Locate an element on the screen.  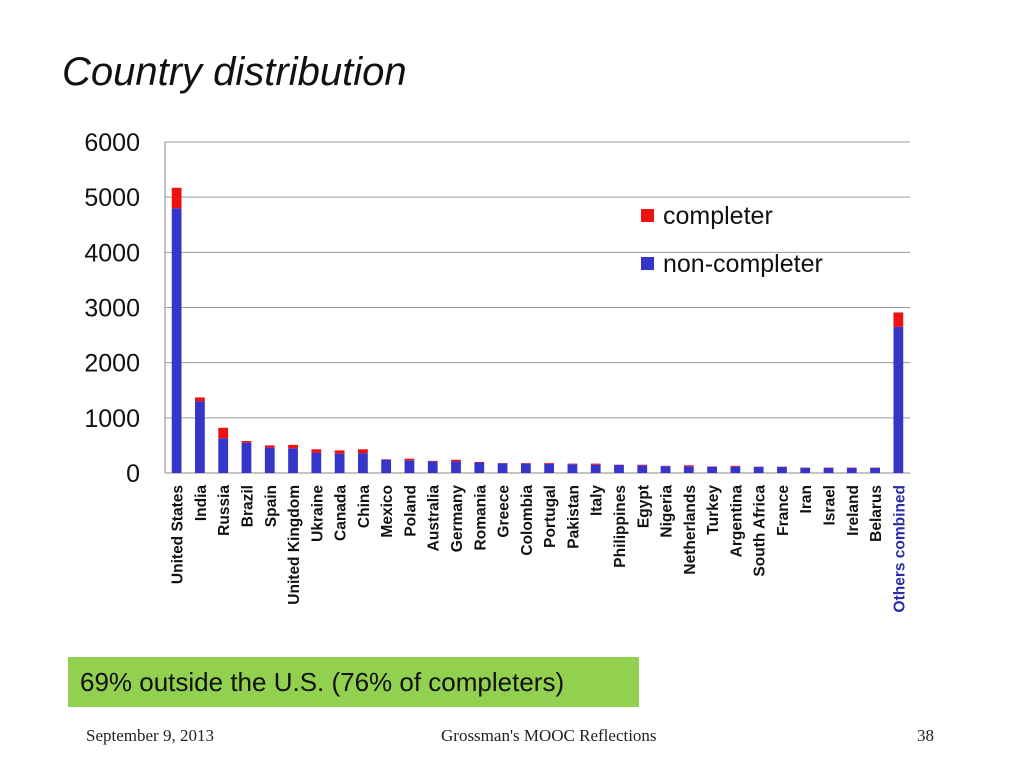
x-tick-label: Belarus is located at coordinates (876, 513).